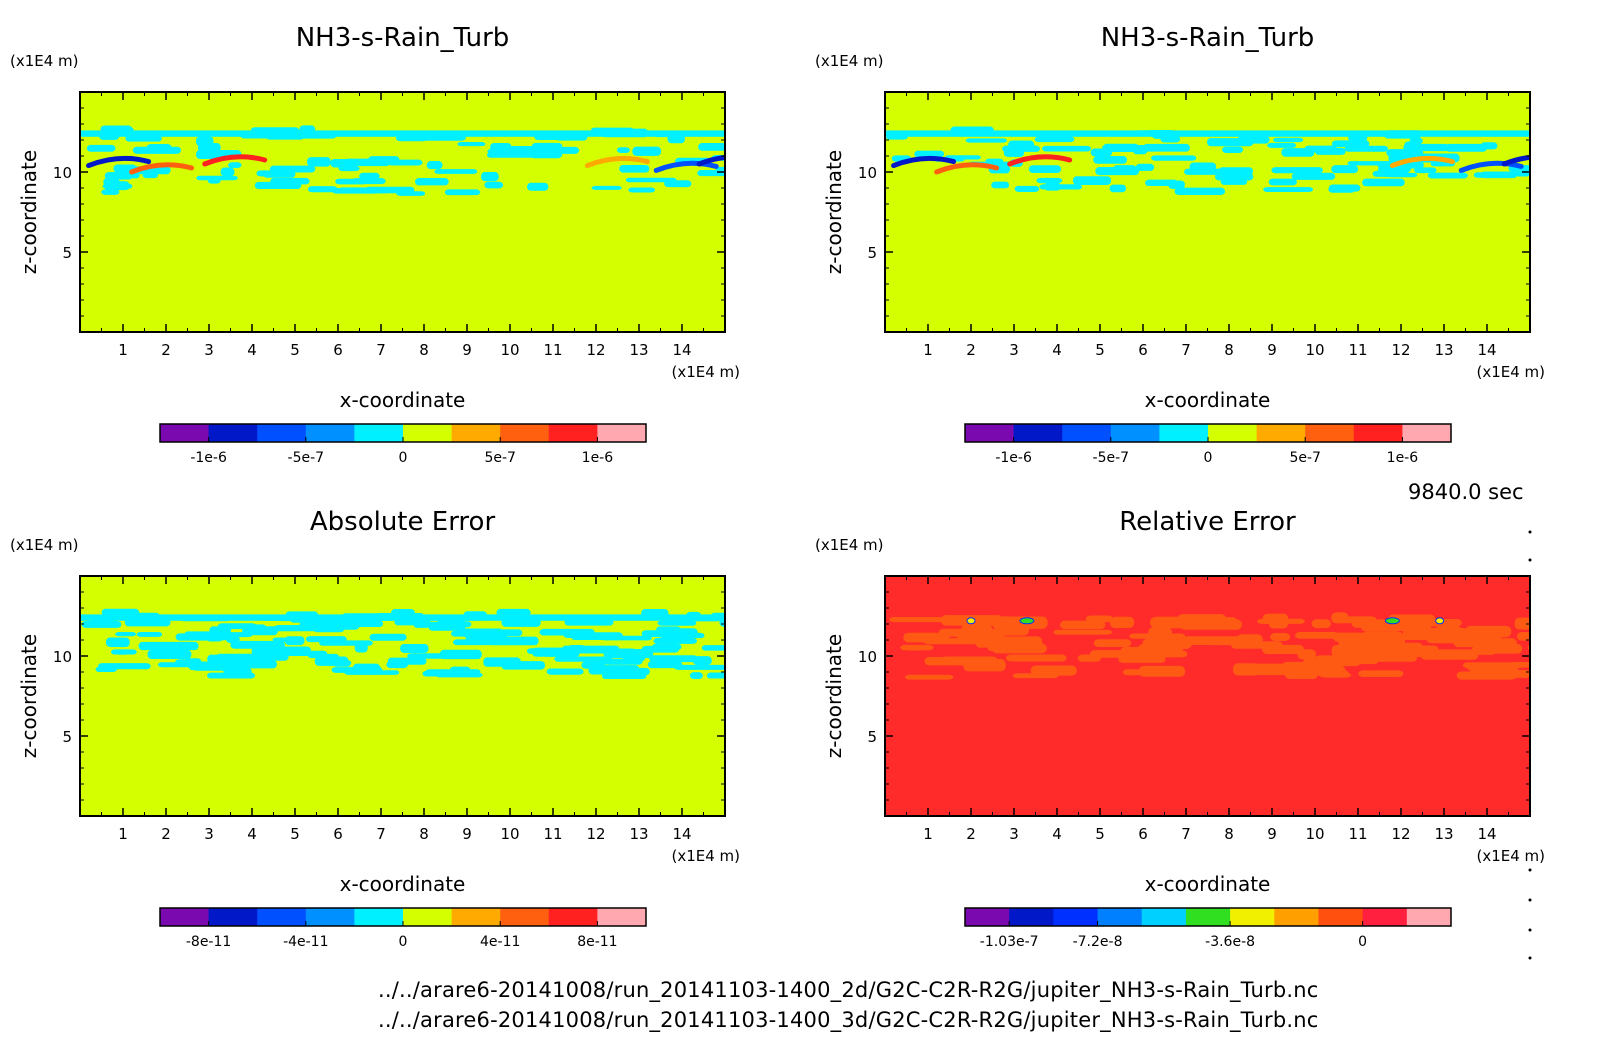  I want to click on colorbar-label: 1e-6, so click(598, 458).